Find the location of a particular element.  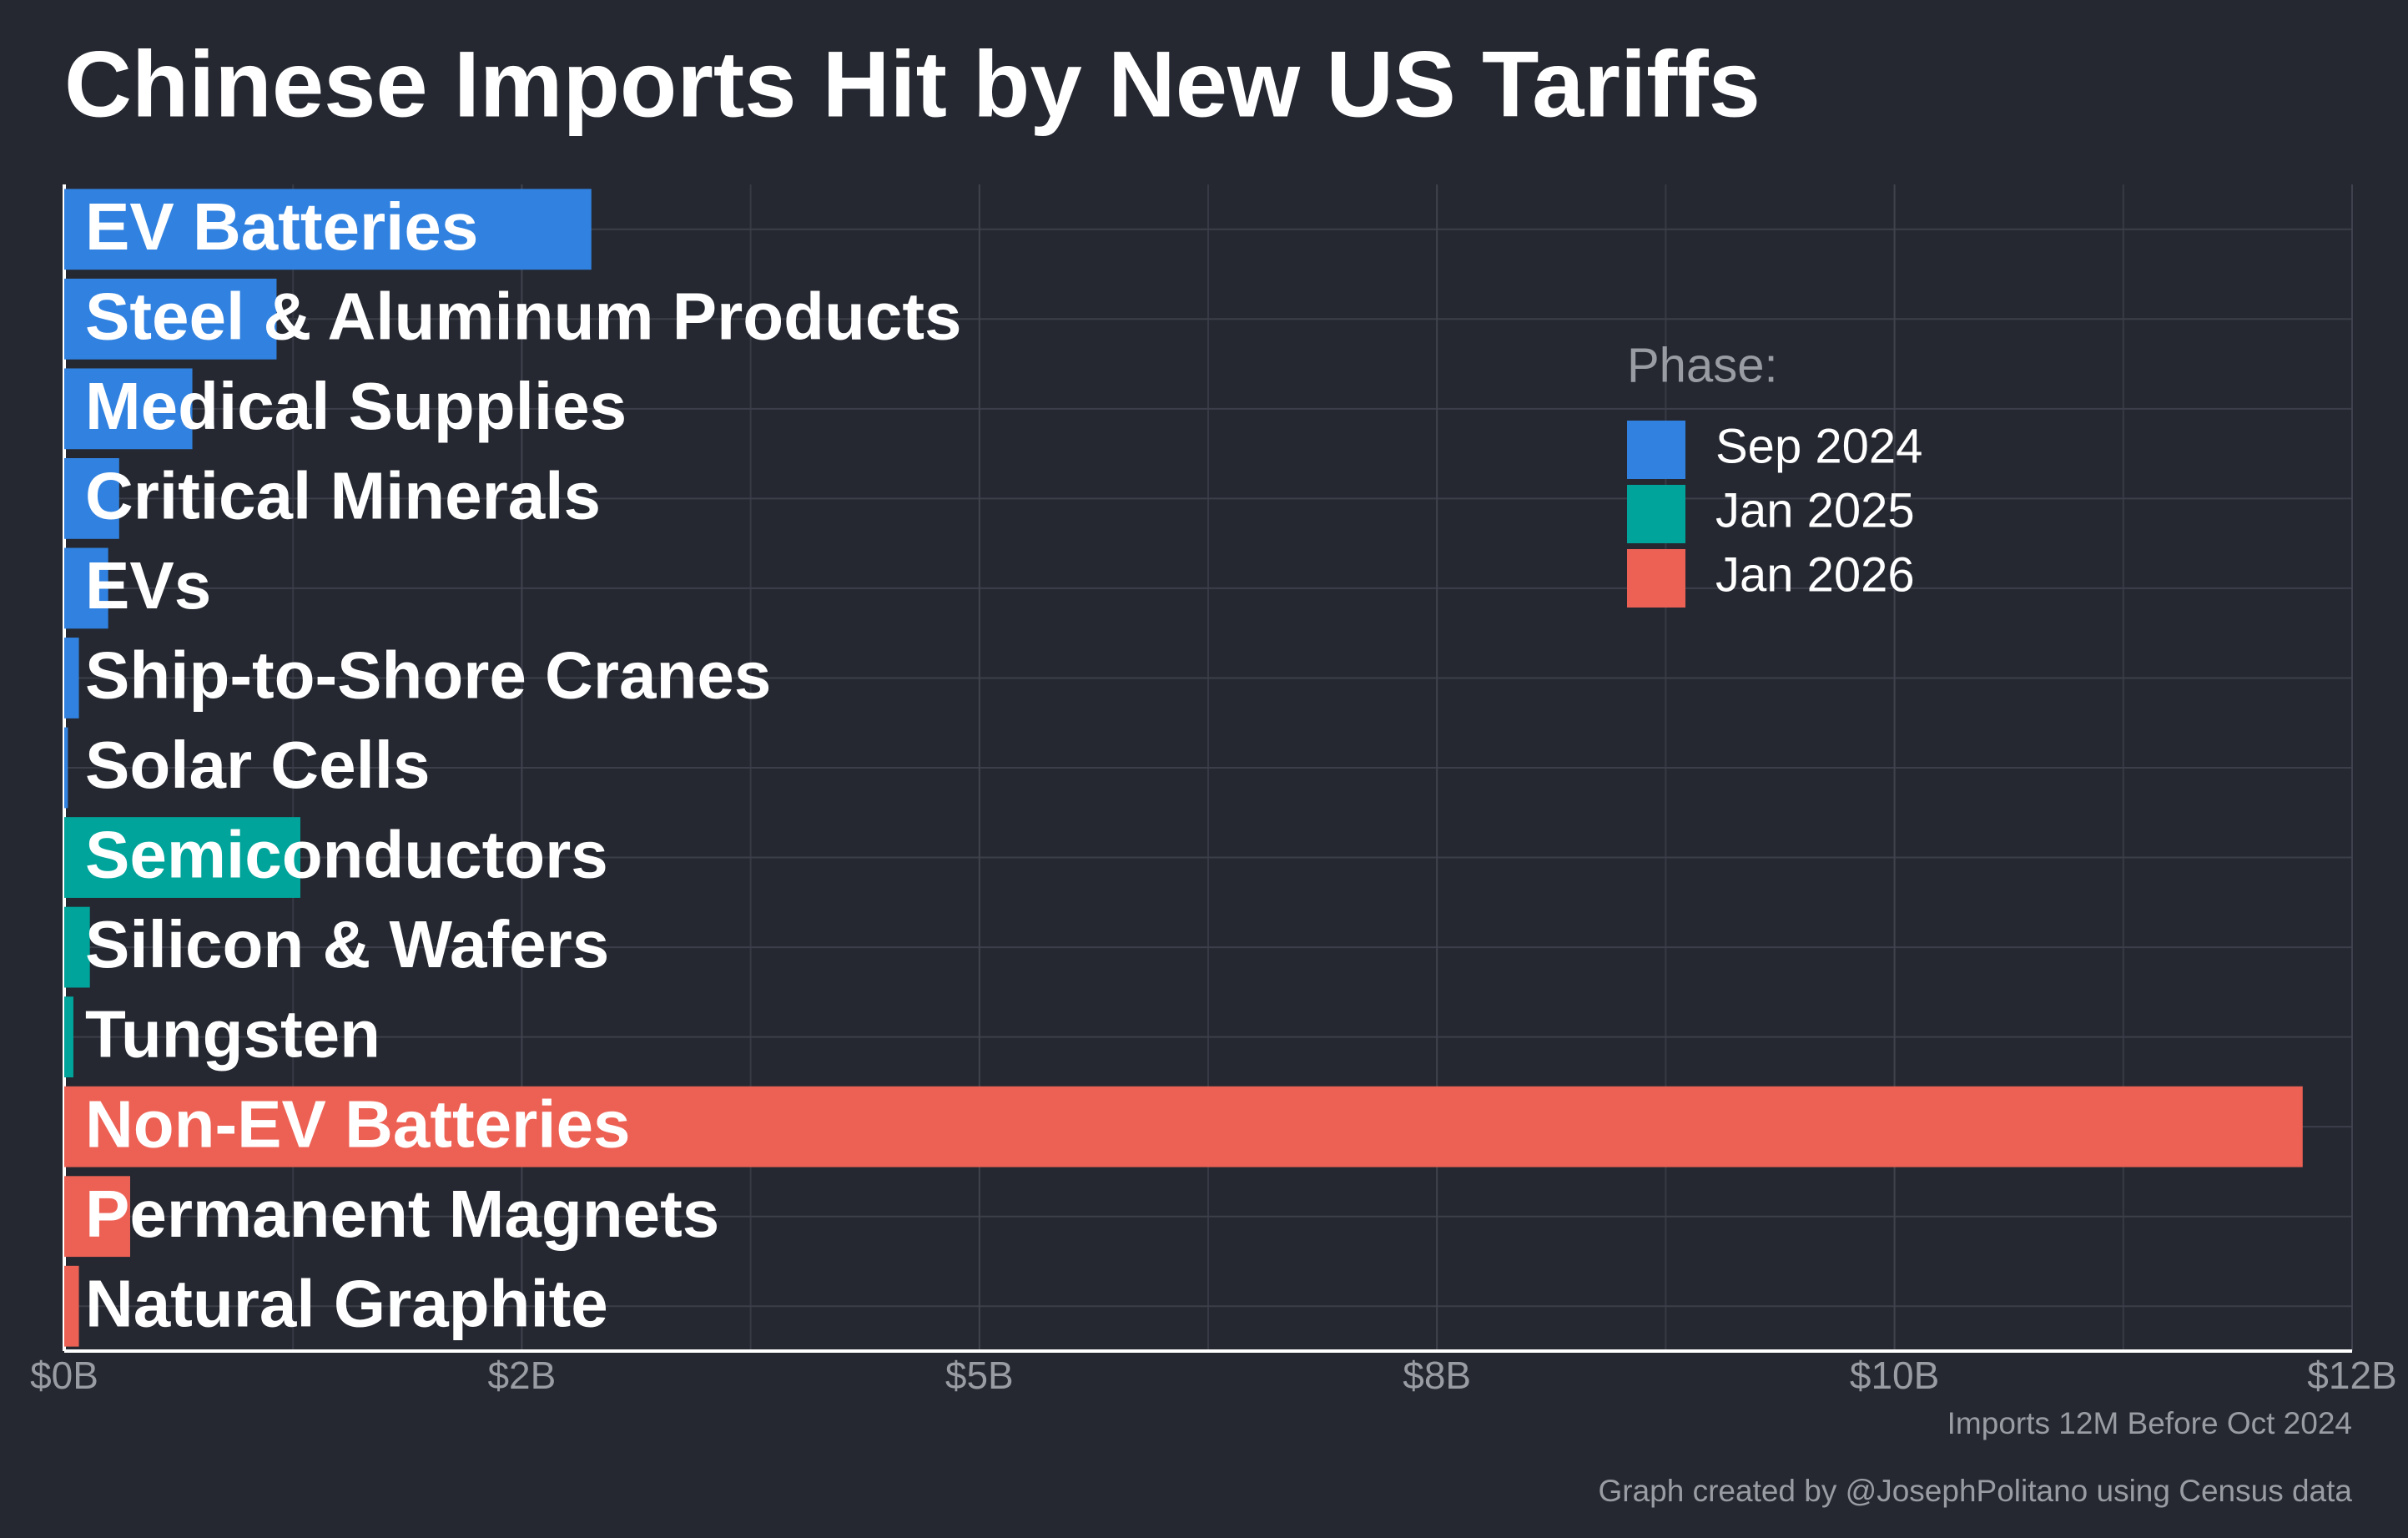

legend-label: Jan 2025 is located at coordinates (1815, 510).